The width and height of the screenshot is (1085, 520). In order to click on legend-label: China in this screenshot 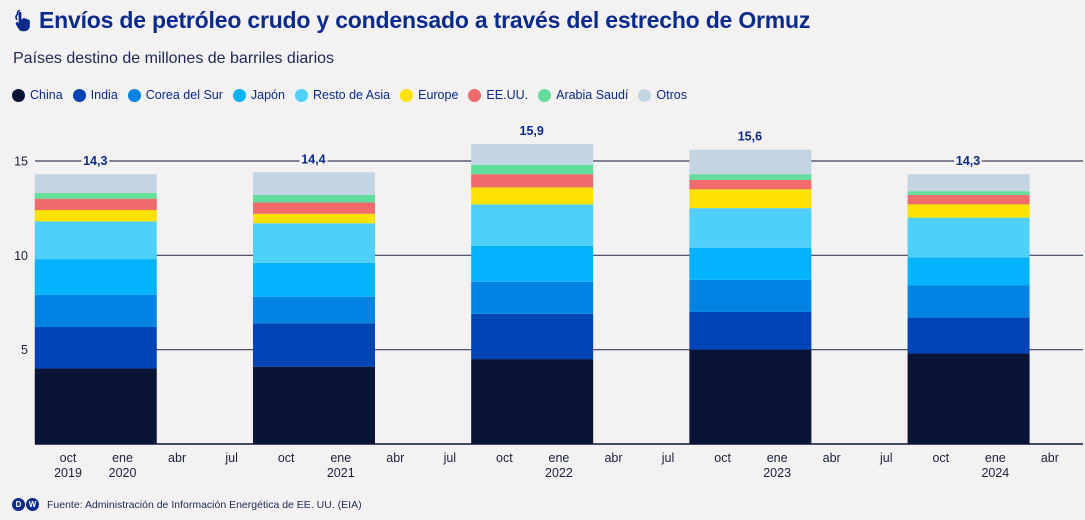, I will do `click(46, 95)`.